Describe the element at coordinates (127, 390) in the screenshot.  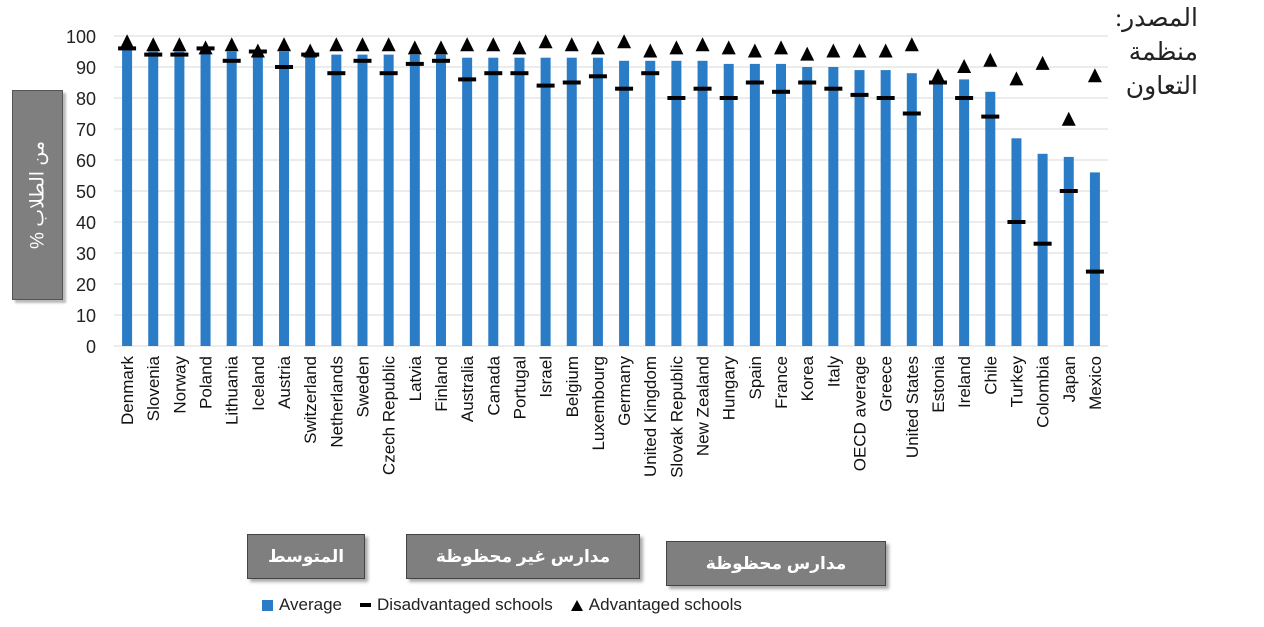
I see `x-tick-label: Denmark` at that location.